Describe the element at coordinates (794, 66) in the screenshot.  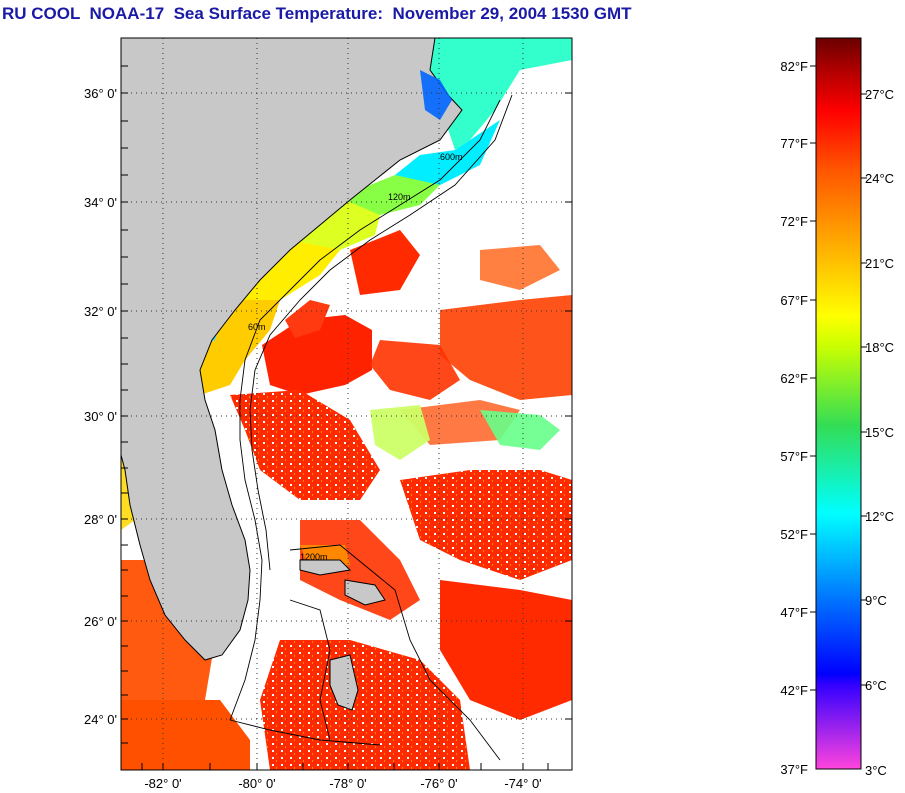
I see `colorbar-f-label: 82°F` at that location.